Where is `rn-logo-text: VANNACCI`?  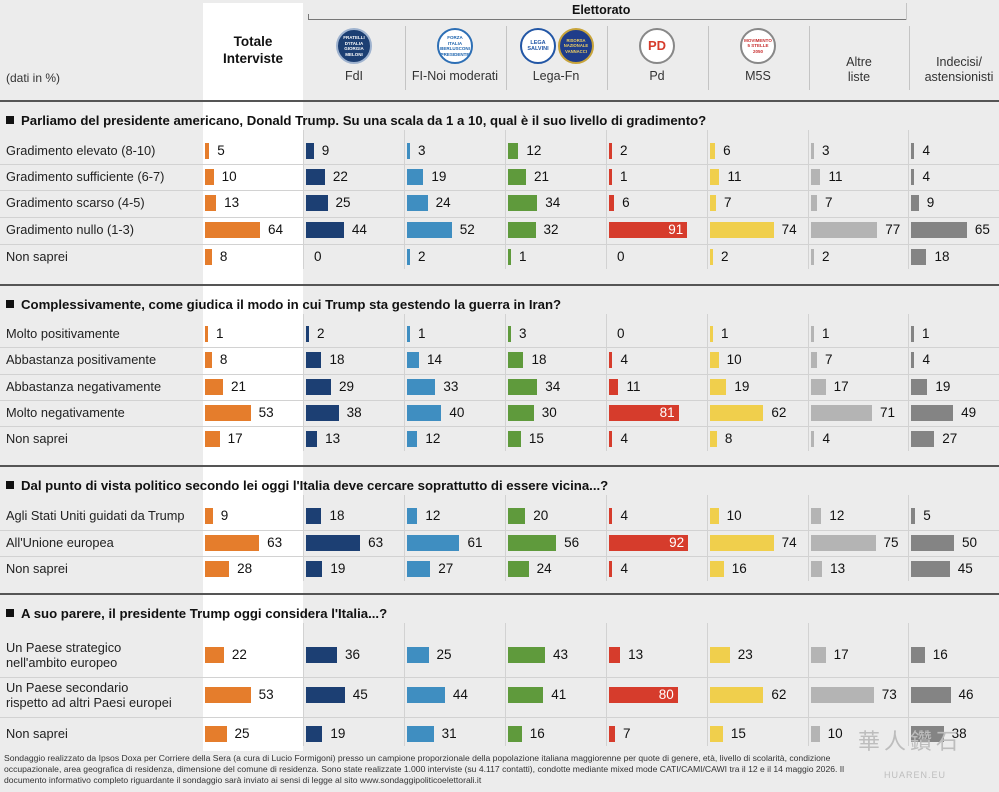 rn-logo-text: VANNACCI is located at coordinates (576, 51).